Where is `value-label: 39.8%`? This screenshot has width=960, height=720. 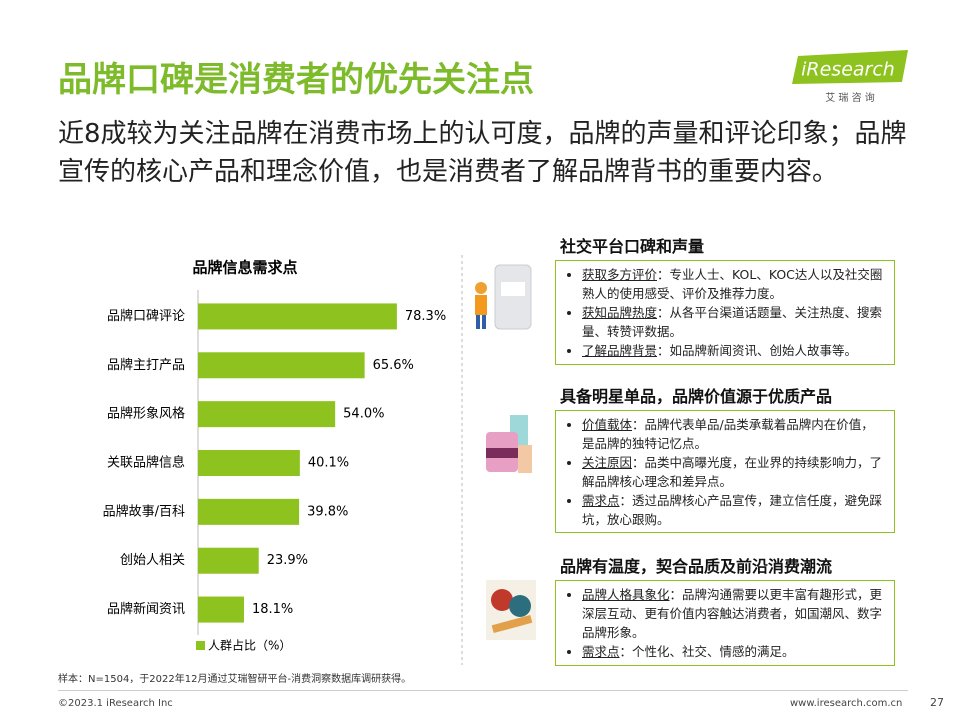 value-label: 39.8% is located at coordinates (327, 511).